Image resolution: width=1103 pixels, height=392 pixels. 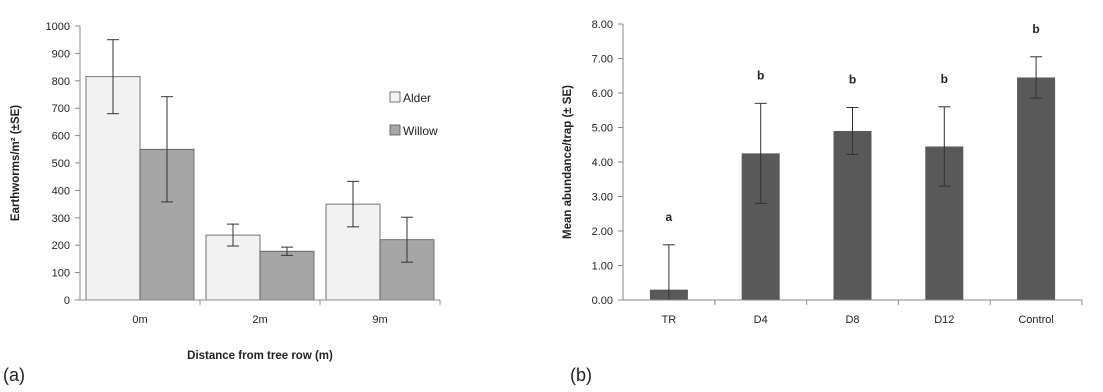 I want to click on panel-b-y-tick-label: 7.00, so click(x=602, y=60).